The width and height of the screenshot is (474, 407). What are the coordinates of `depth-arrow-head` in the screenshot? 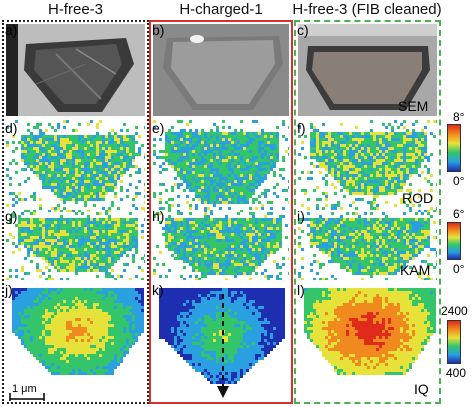 It's located at (223, 392).